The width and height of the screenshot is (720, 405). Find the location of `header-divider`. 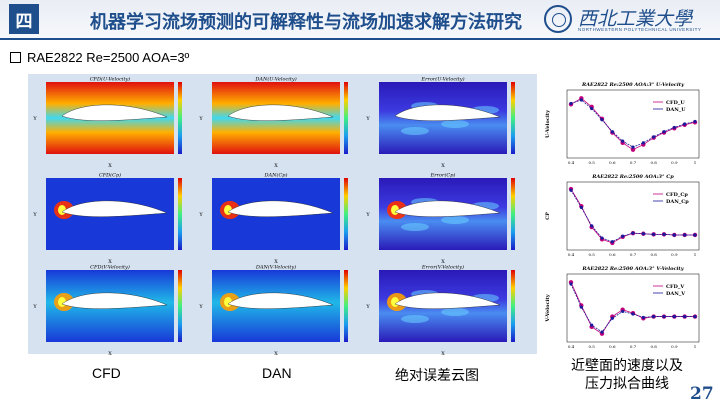

header-divider is located at coordinates (360, 39).